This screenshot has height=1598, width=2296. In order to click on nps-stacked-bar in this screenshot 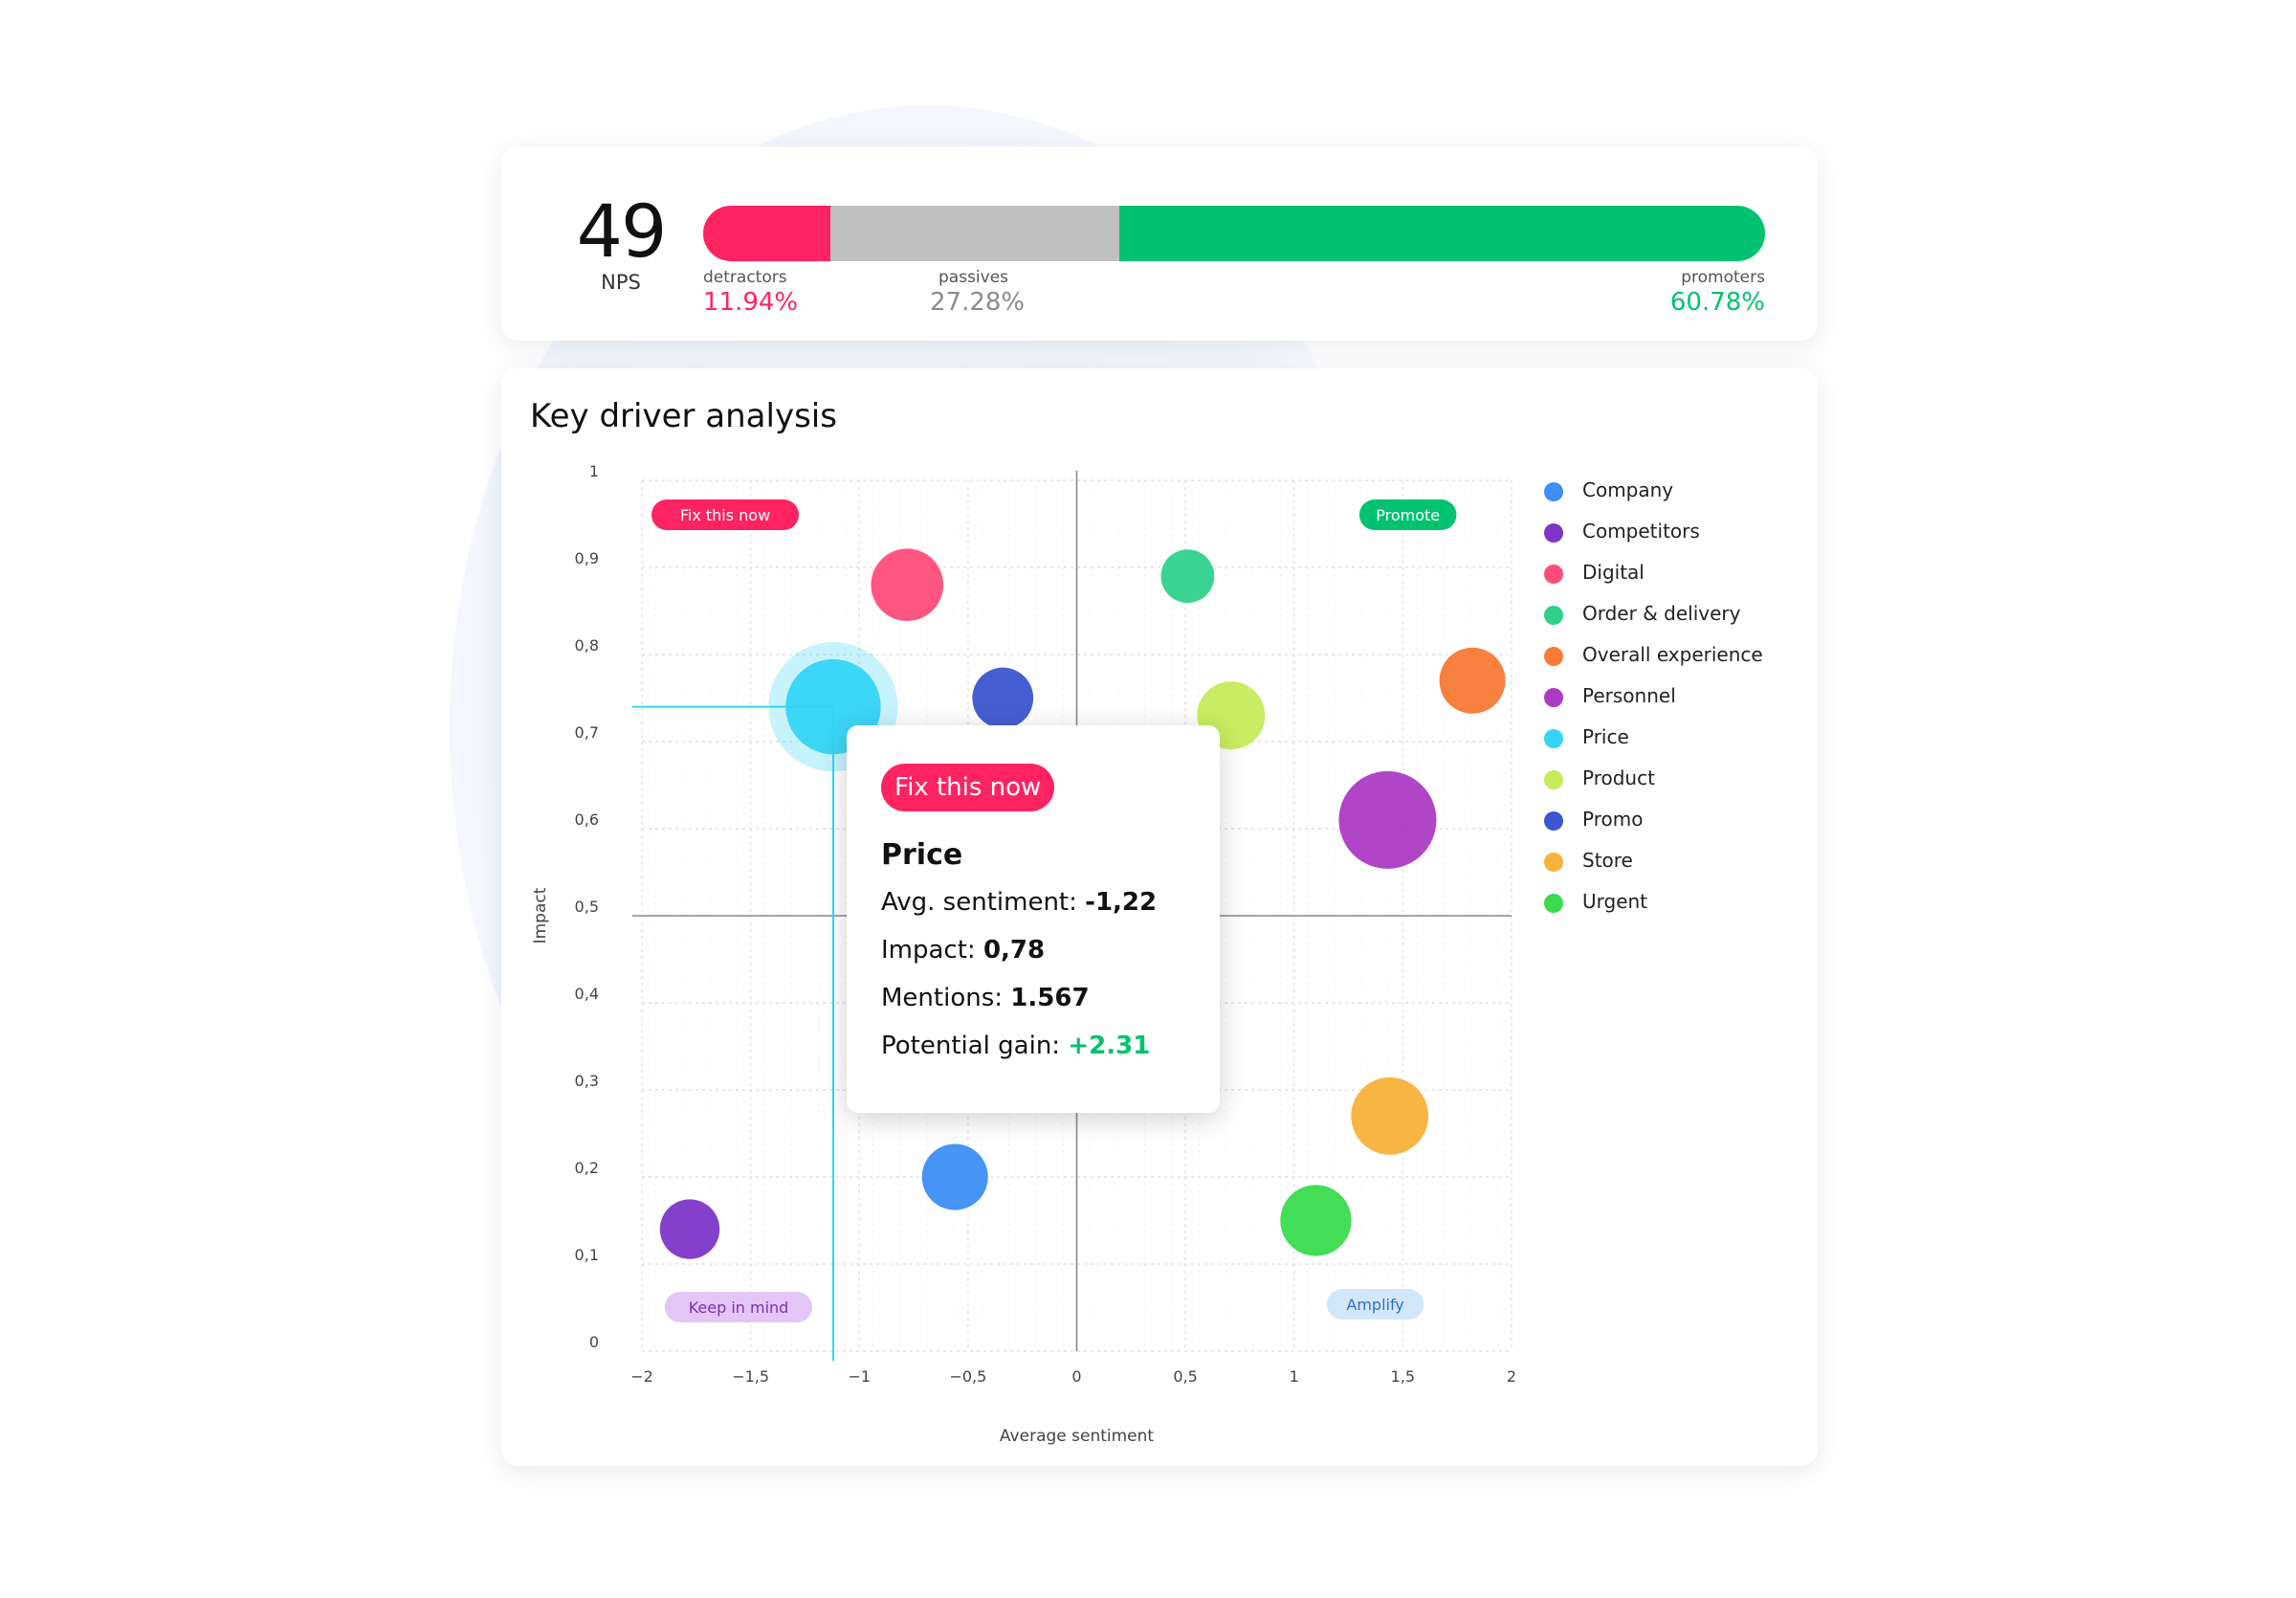, I will do `click(1234, 233)`.